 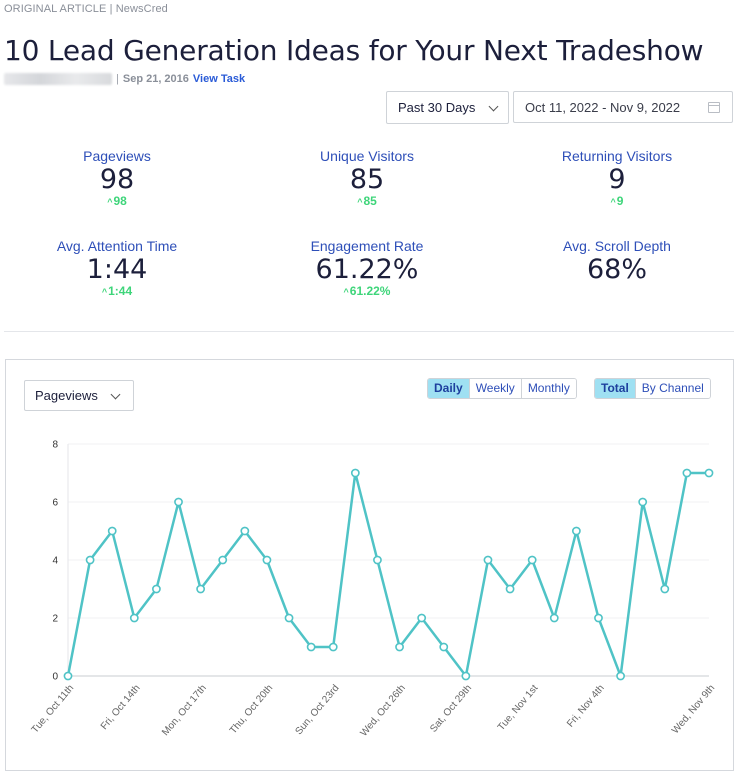 What do you see at coordinates (155, 79) in the screenshot?
I see `publish-date: Sep 21, 2016` at bounding box center [155, 79].